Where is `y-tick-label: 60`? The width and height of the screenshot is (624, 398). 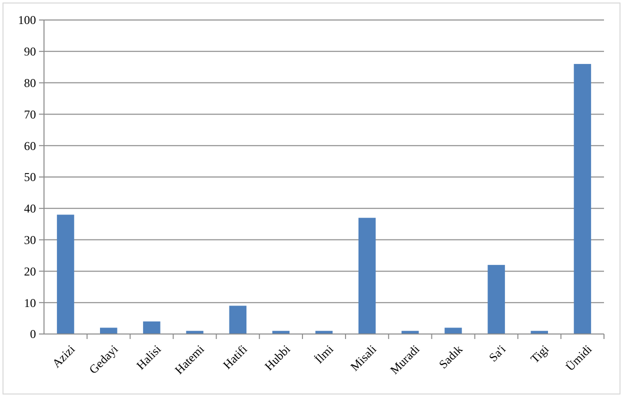 y-tick-label: 60 is located at coordinates (30, 145).